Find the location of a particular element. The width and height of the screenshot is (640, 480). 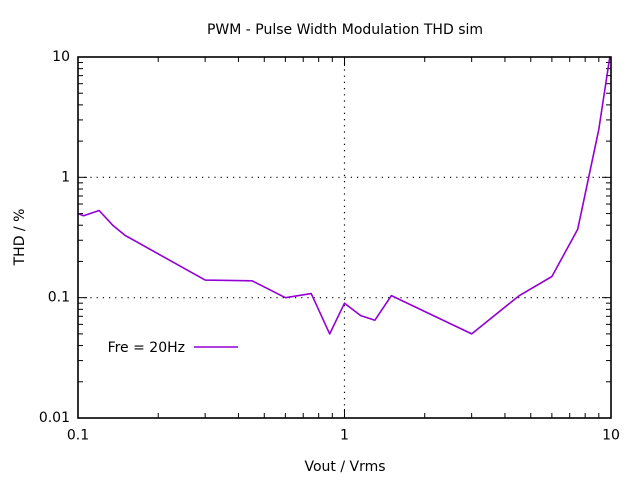

legend-label: Fre = 20Hz is located at coordinates (146, 348).